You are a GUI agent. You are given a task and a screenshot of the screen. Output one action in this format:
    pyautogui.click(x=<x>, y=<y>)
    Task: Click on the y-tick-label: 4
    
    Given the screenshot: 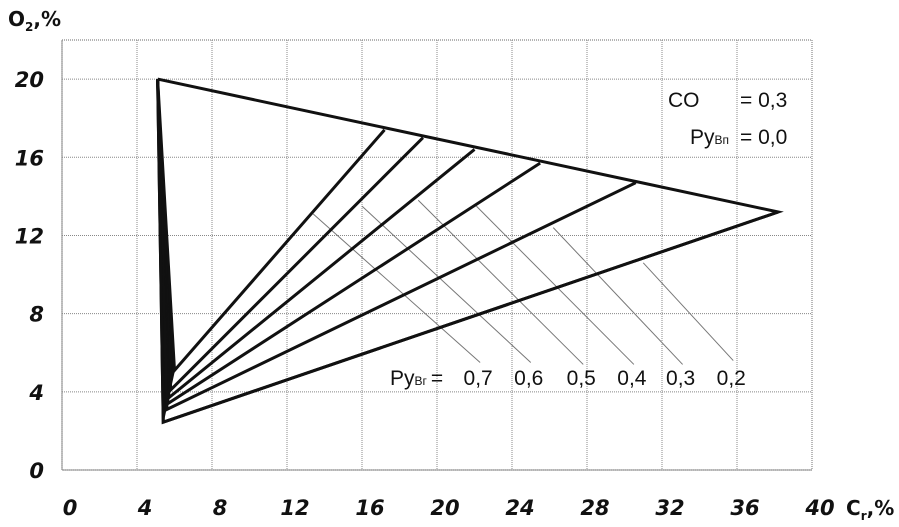 What is the action you would take?
    pyautogui.click(x=36, y=393)
    